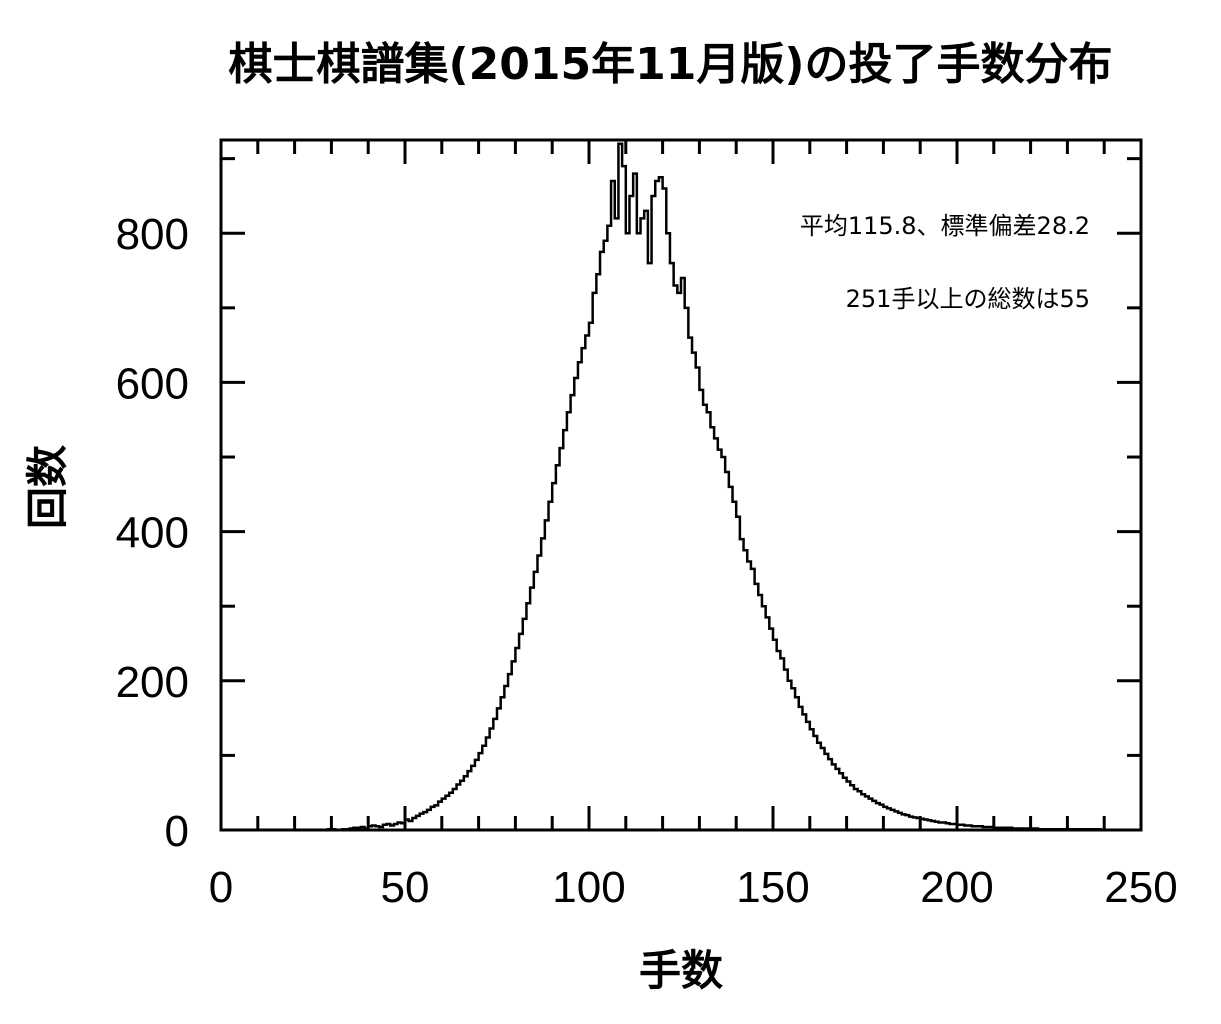 The height and width of the screenshot is (1024, 1221). Describe the element at coordinates (152, 682) in the screenshot. I see `y-tick-label: 200` at that location.